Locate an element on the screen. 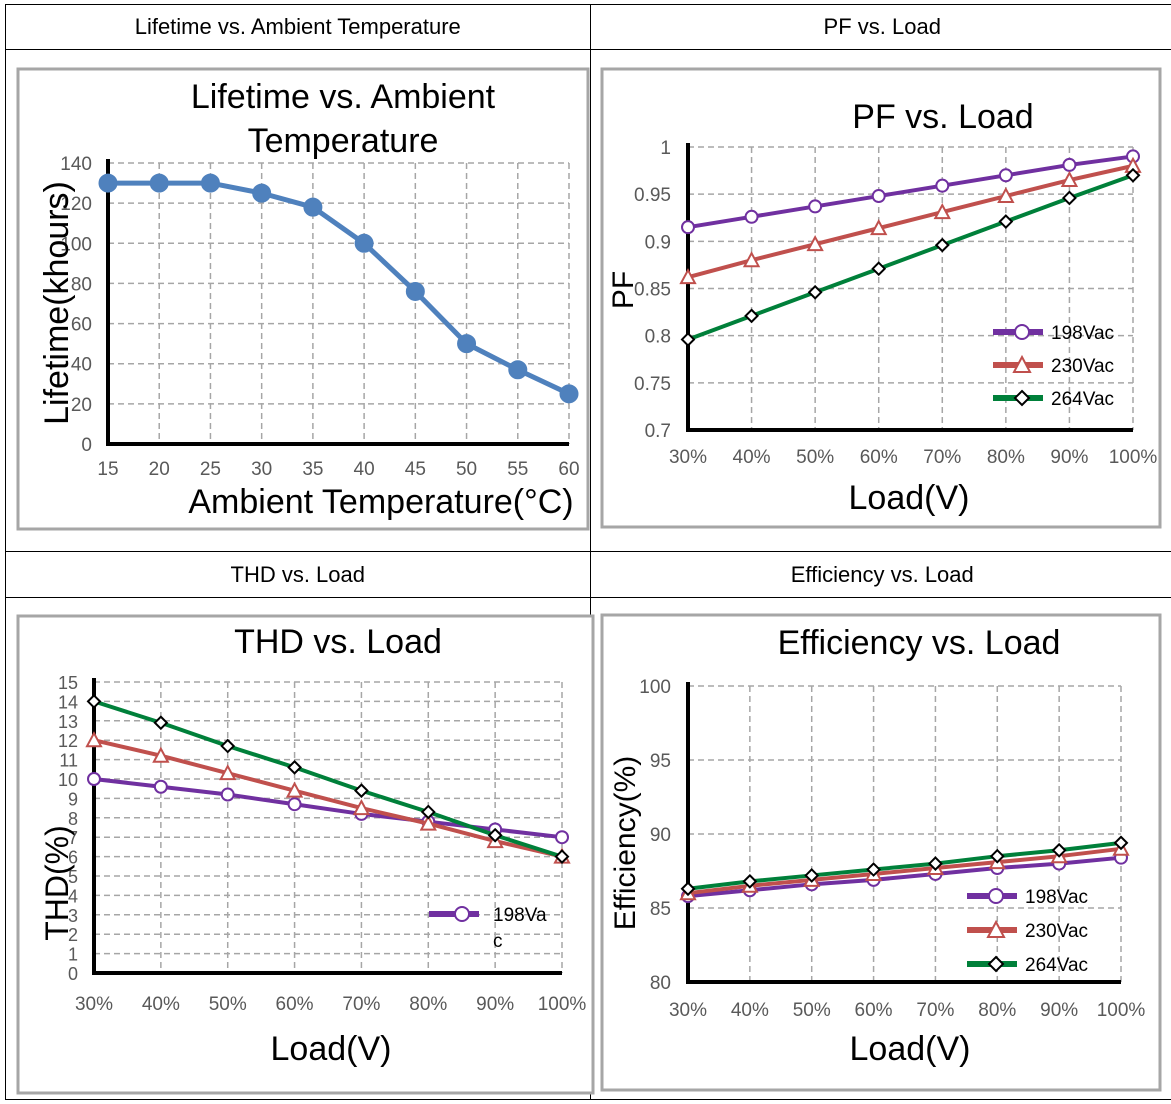 This screenshot has width=1171, height=1104. y-tick-label: 15 is located at coordinates (68, 683).